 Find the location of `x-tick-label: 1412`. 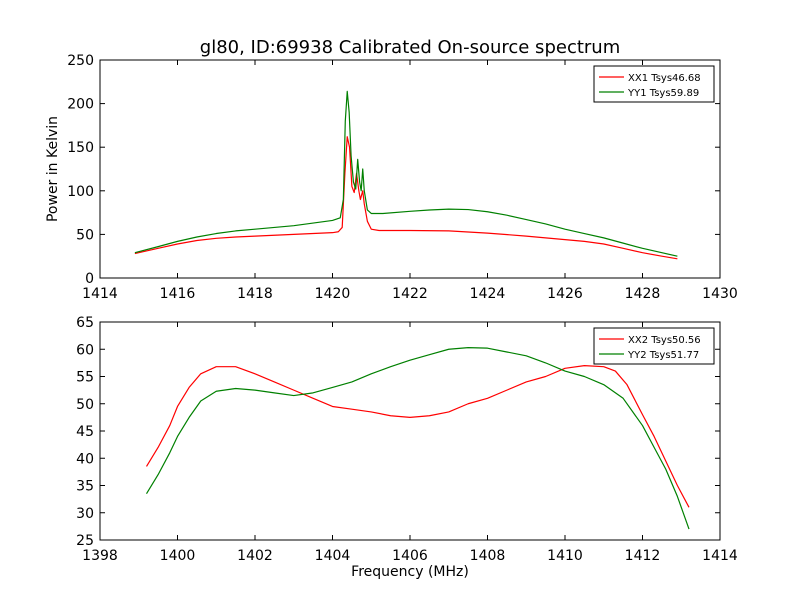

x-tick-label: 1412 is located at coordinates (643, 556).